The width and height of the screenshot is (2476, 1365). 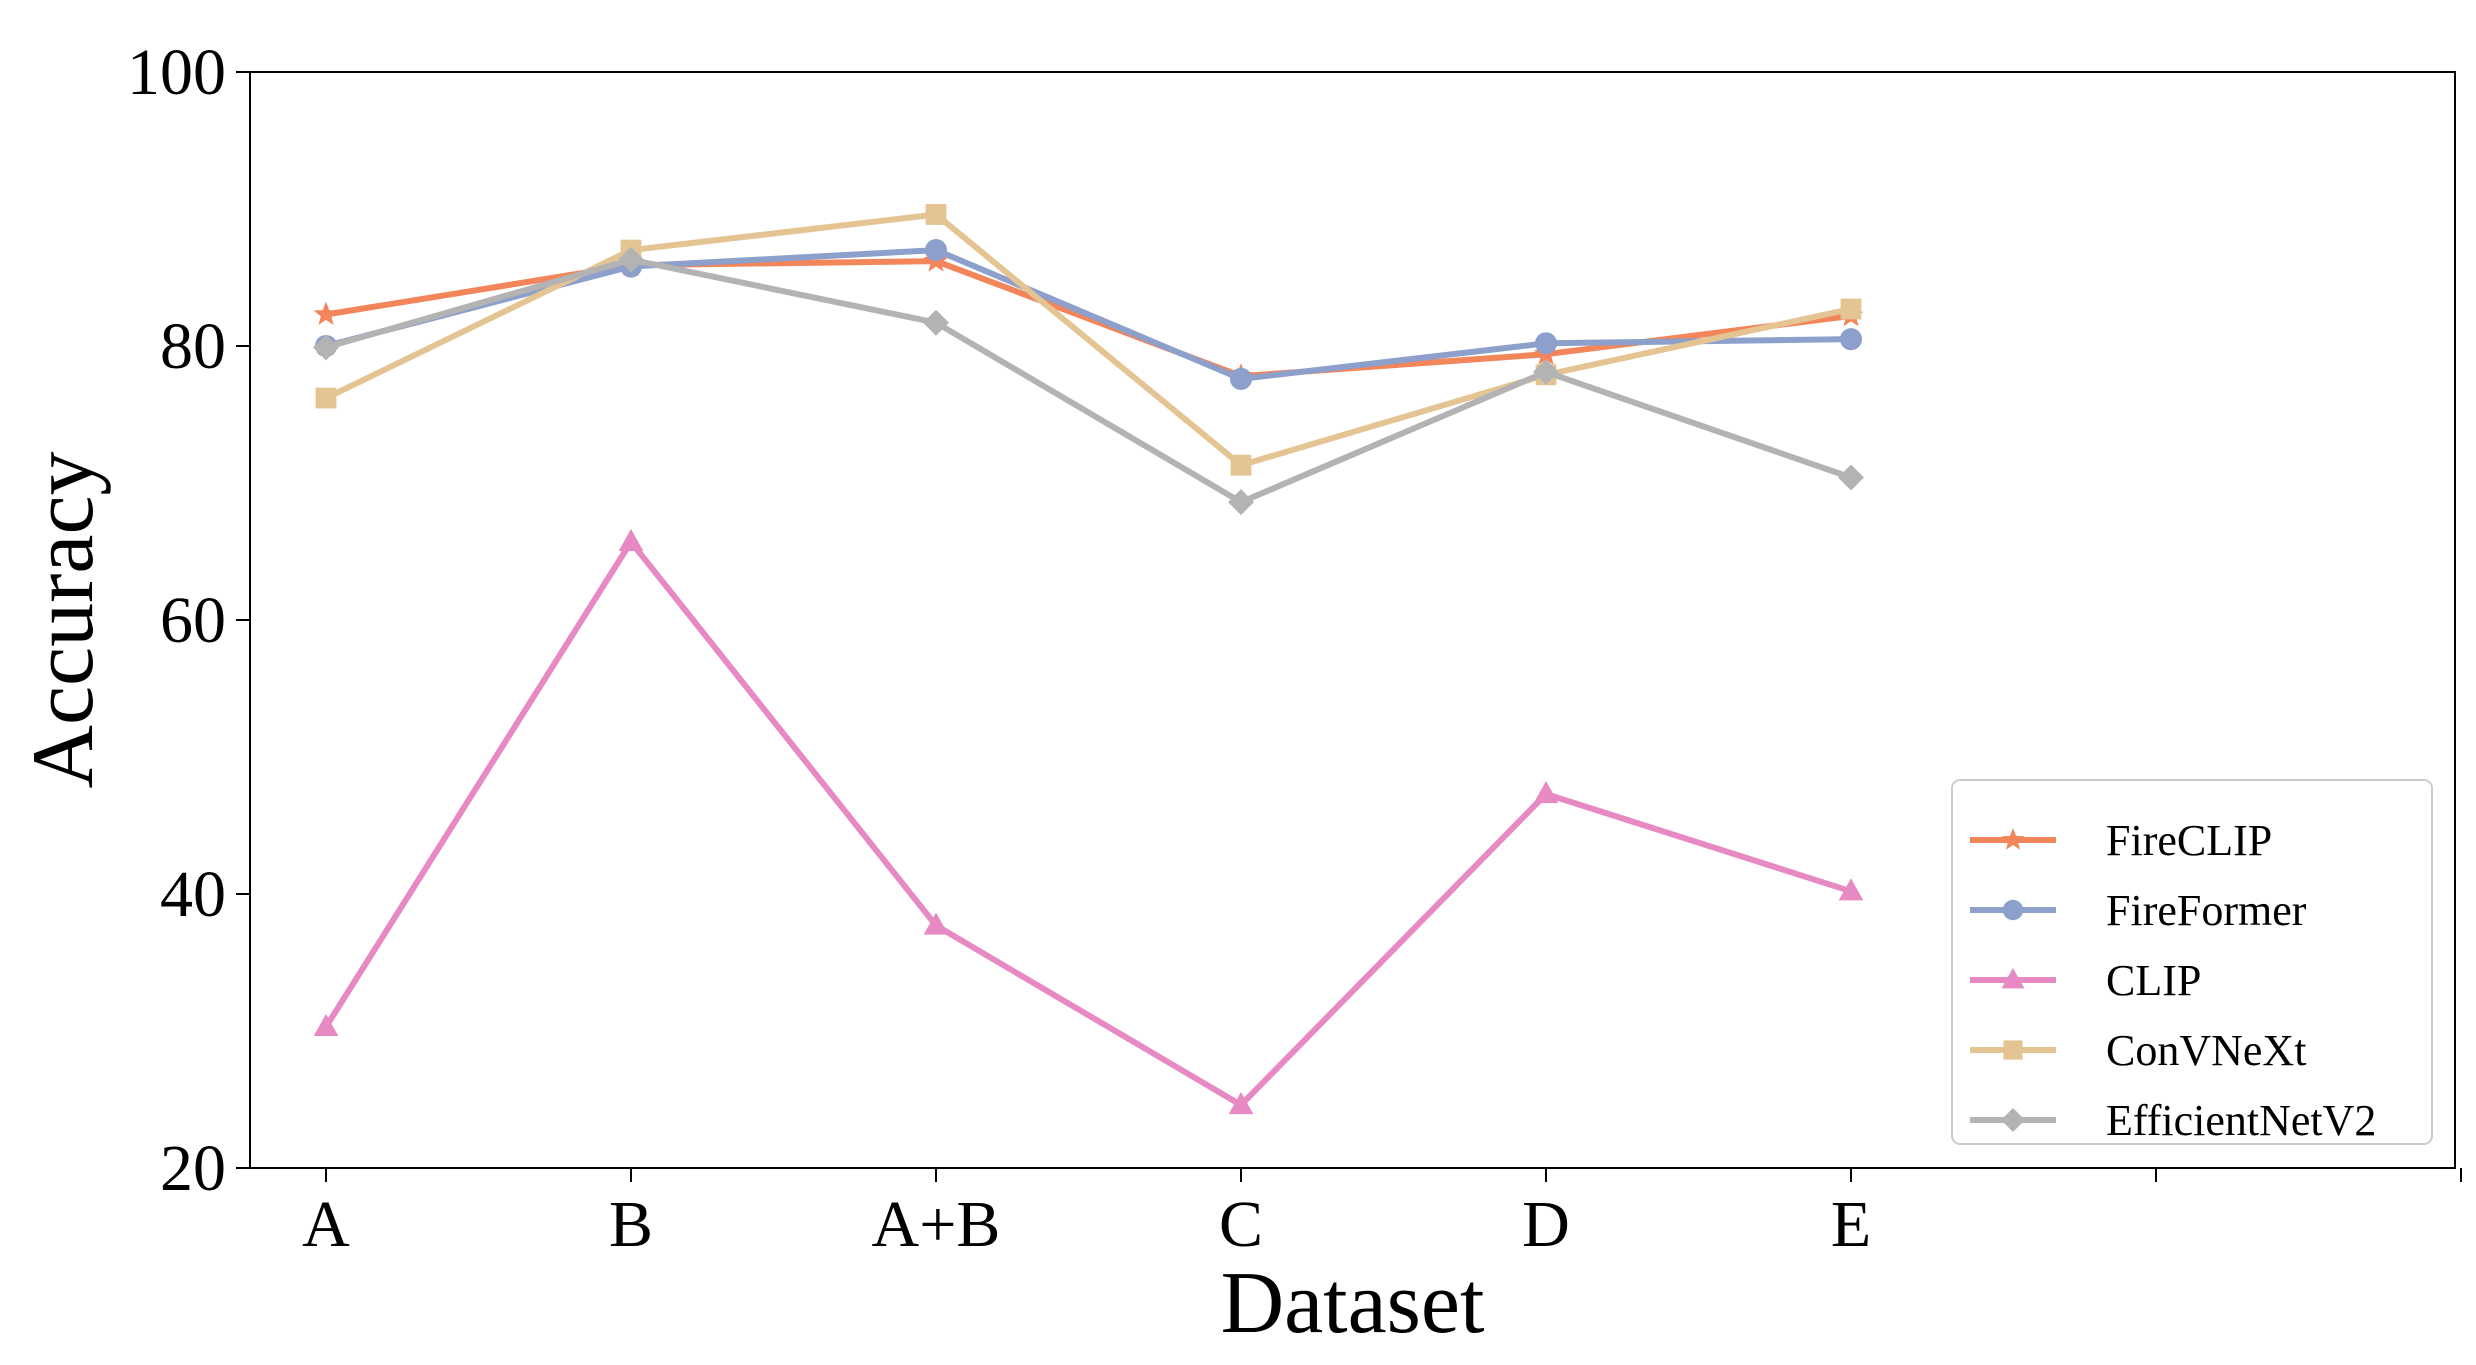 I want to click on x-tick-label: A, so click(x=326, y=1224).